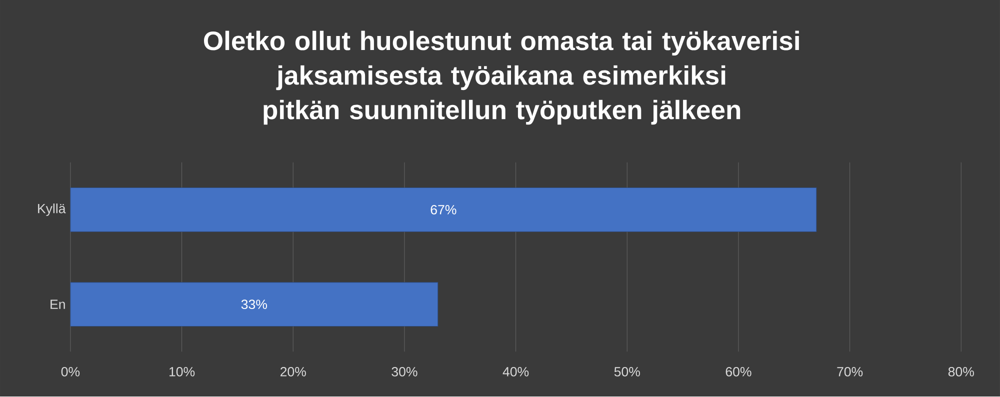 Image resolution: width=1000 pixels, height=397 pixels. I want to click on y-tick-label: Kyllä, so click(52, 210).